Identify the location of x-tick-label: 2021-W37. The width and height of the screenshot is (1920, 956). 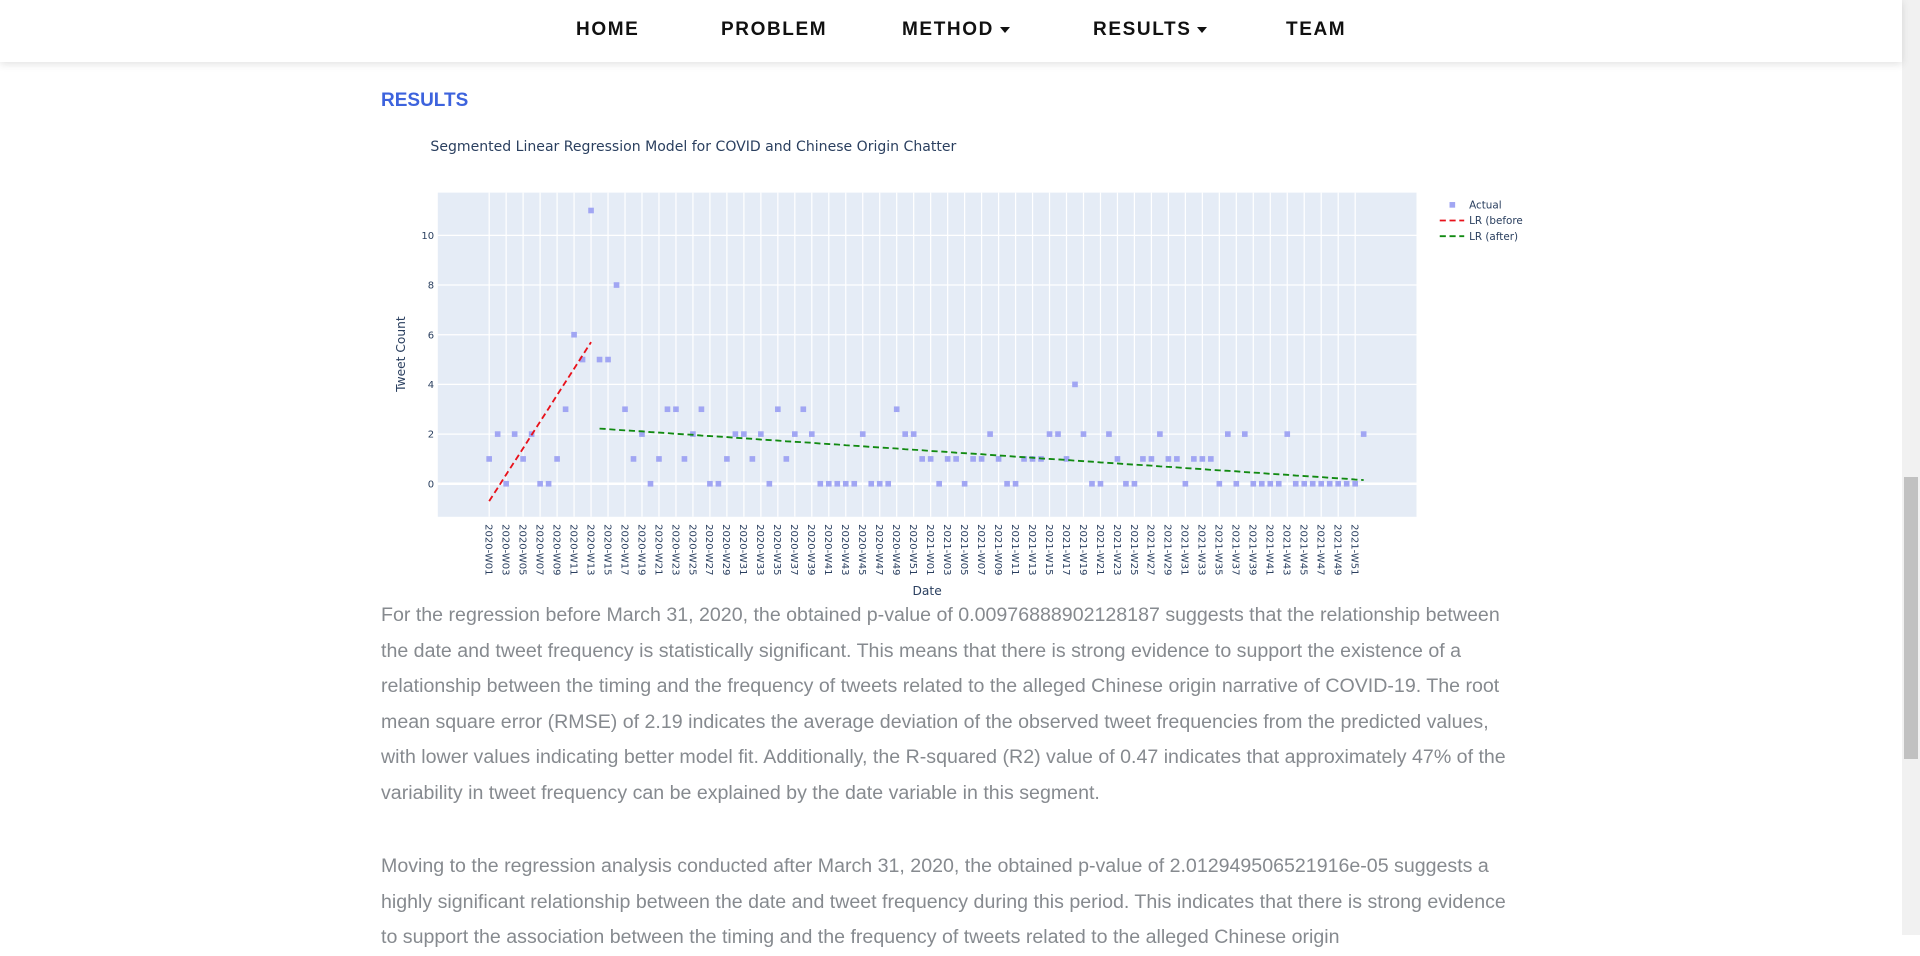
(1235, 549).